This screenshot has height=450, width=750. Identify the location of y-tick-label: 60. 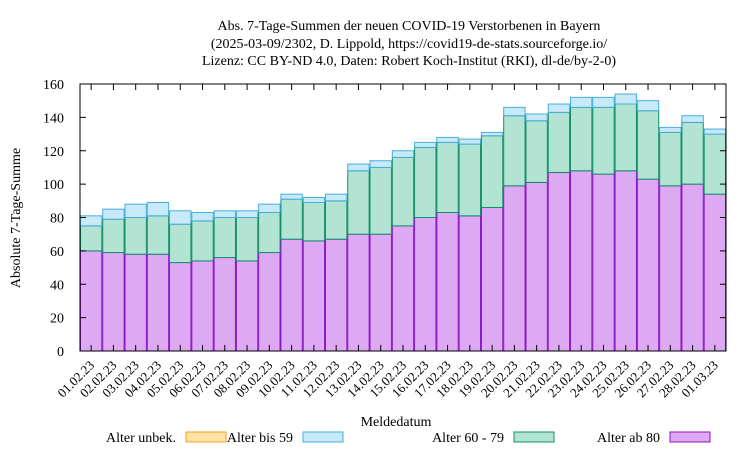
(57, 252).